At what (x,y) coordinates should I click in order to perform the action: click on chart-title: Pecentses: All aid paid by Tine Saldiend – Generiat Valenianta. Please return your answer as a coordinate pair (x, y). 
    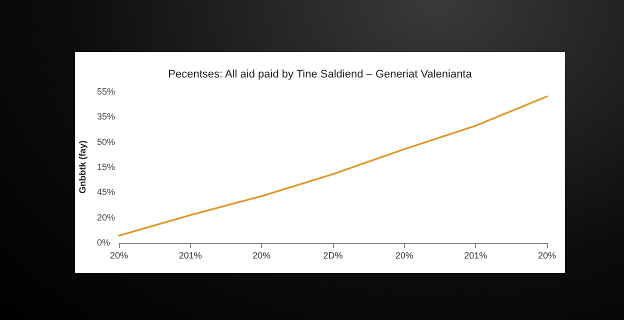
    Looking at the image, I should click on (320, 74).